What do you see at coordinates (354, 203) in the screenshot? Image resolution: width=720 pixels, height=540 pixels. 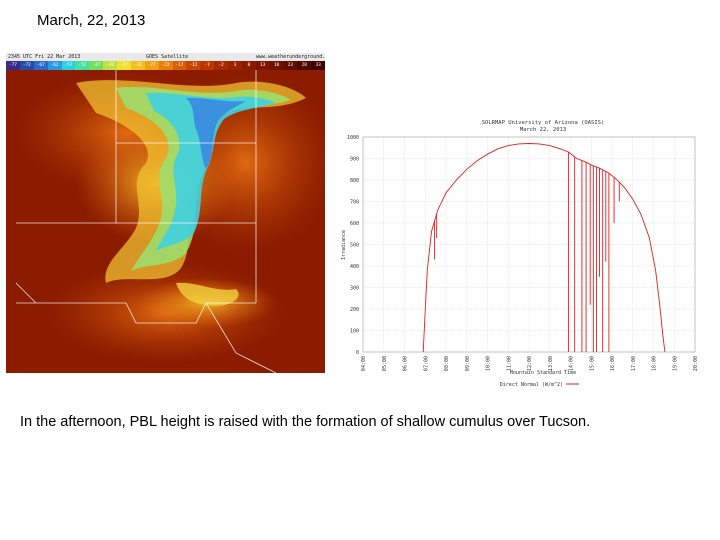 I see `y-tick-label: 700` at bounding box center [354, 203].